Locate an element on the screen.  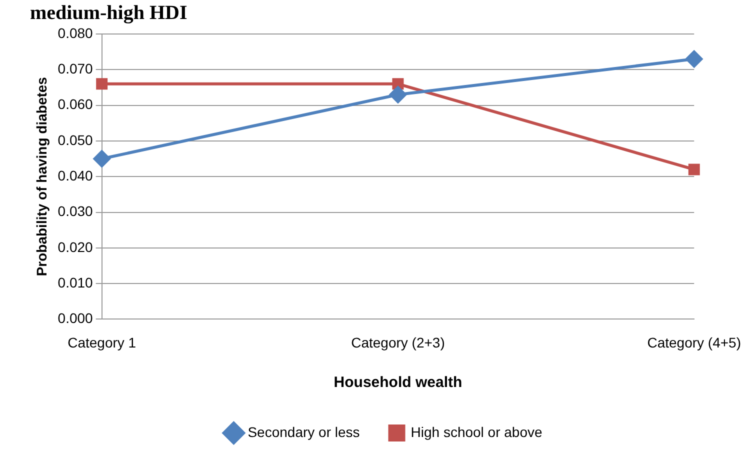
y-axis-title: Probability of having diabetes is located at coordinates (41, 176).